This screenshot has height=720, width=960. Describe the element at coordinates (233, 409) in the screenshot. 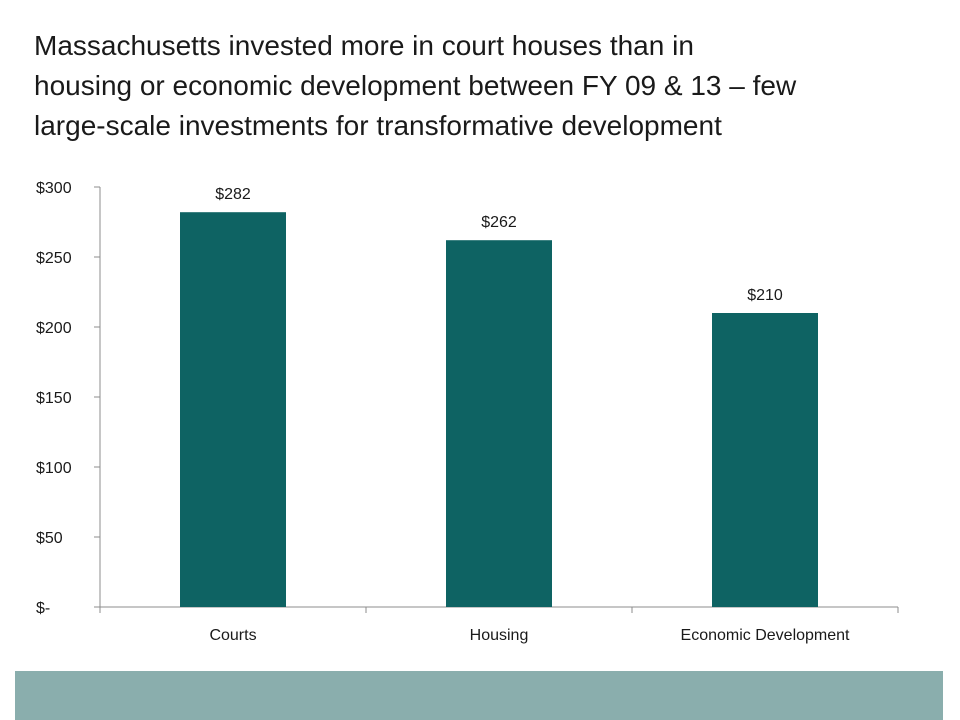

I see `bar-courts` at that location.